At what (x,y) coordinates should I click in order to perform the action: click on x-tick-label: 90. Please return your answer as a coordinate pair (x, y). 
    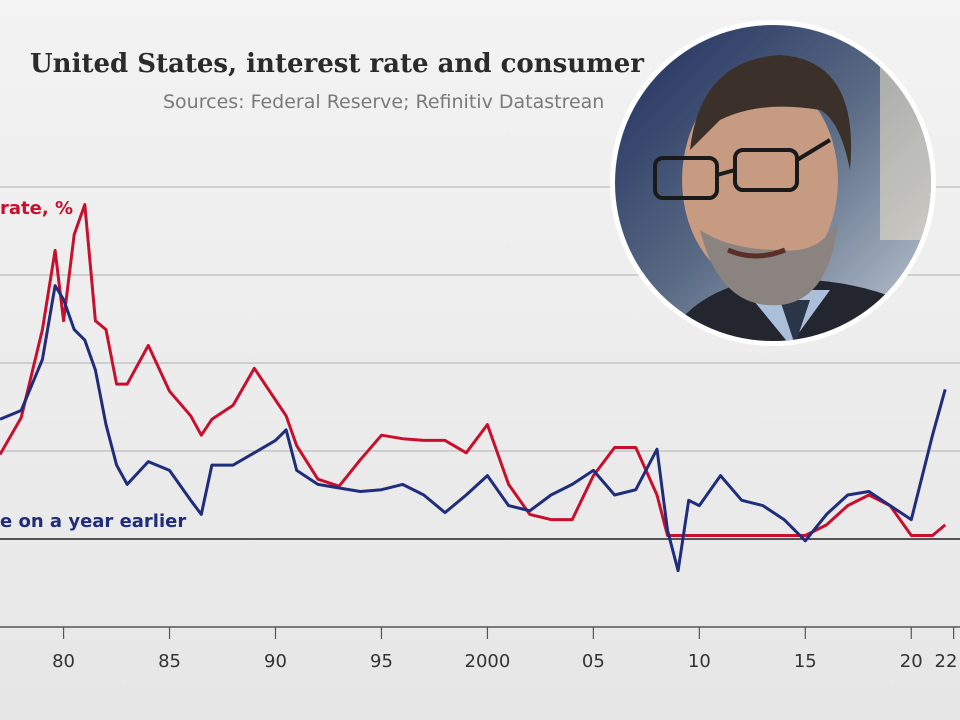
    Looking at the image, I should click on (275, 661).